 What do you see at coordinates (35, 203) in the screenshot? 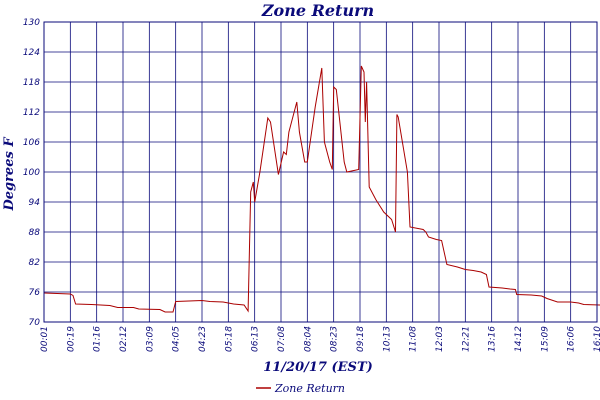
I see `y-tick-label: 94` at bounding box center [35, 203].